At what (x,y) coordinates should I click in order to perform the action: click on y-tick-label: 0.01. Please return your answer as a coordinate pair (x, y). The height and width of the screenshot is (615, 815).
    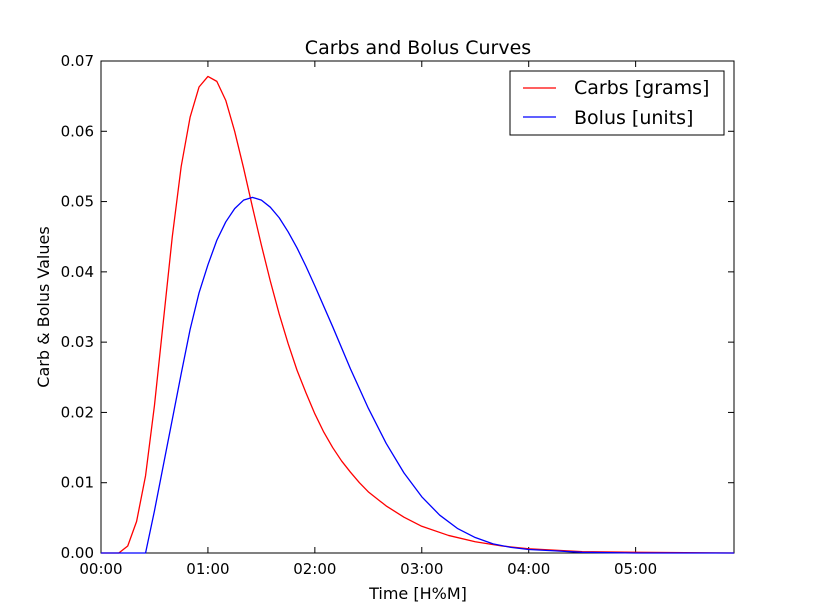
    Looking at the image, I should click on (77, 483).